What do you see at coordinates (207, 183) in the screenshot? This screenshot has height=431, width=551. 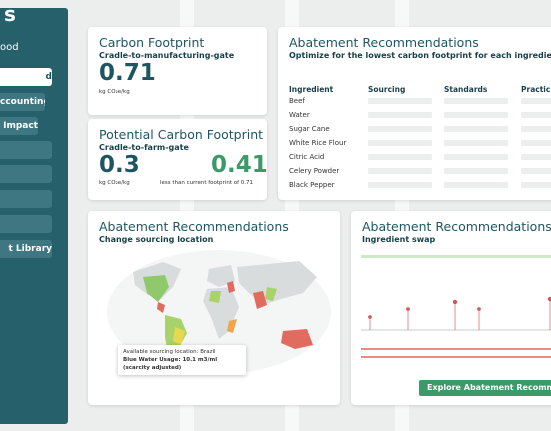 I see `reduction-note: less than current footprint of 0.71` at bounding box center [207, 183].